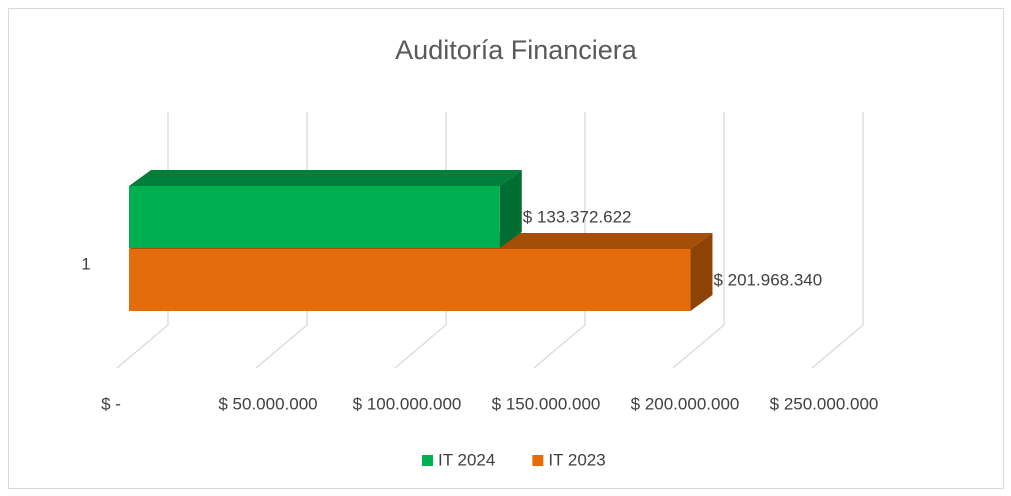 The image size is (1011, 496). What do you see at coordinates (325, 178) in the screenshot?
I see `bar-top` at bounding box center [325, 178].